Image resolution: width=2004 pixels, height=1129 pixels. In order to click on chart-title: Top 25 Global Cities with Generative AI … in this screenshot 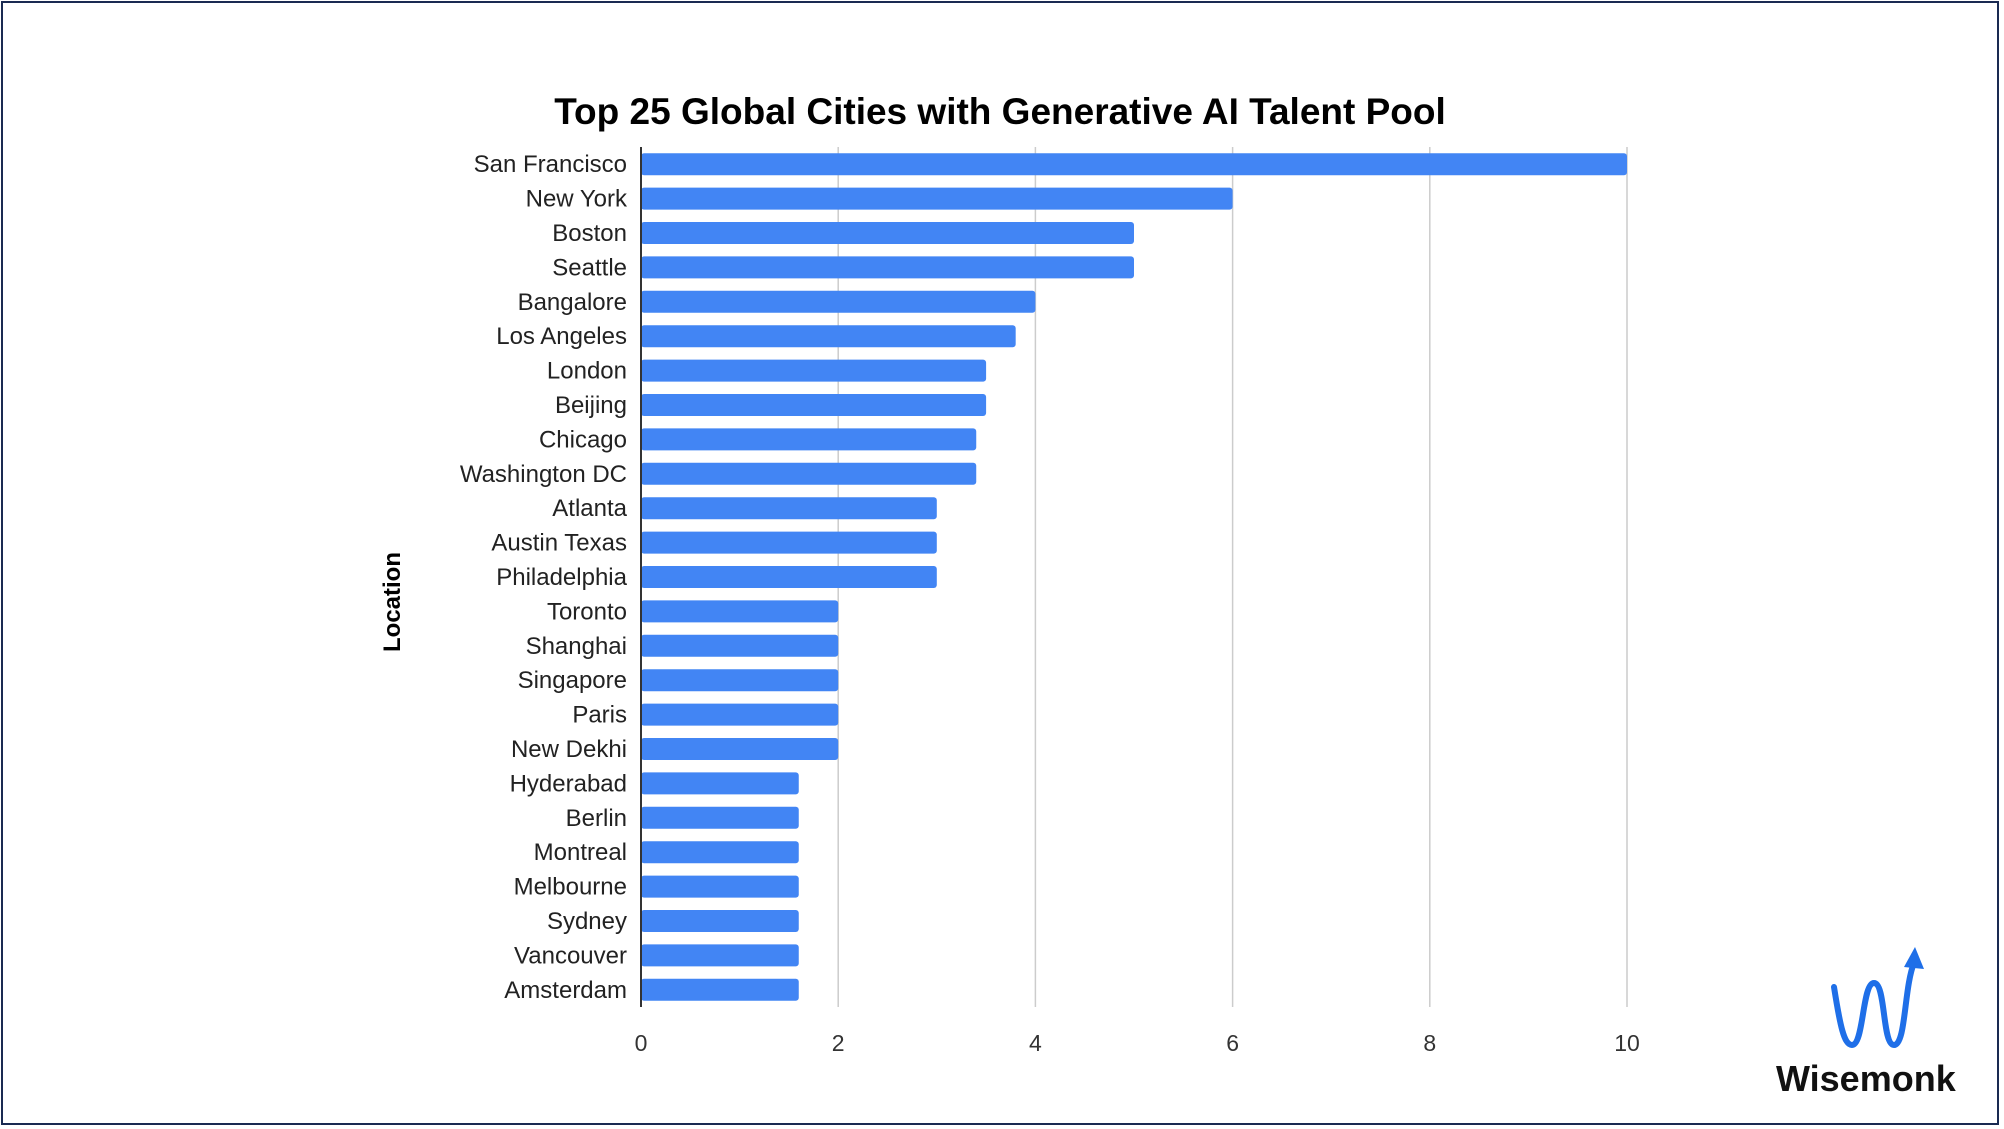, I will do `click(1000, 111)`.